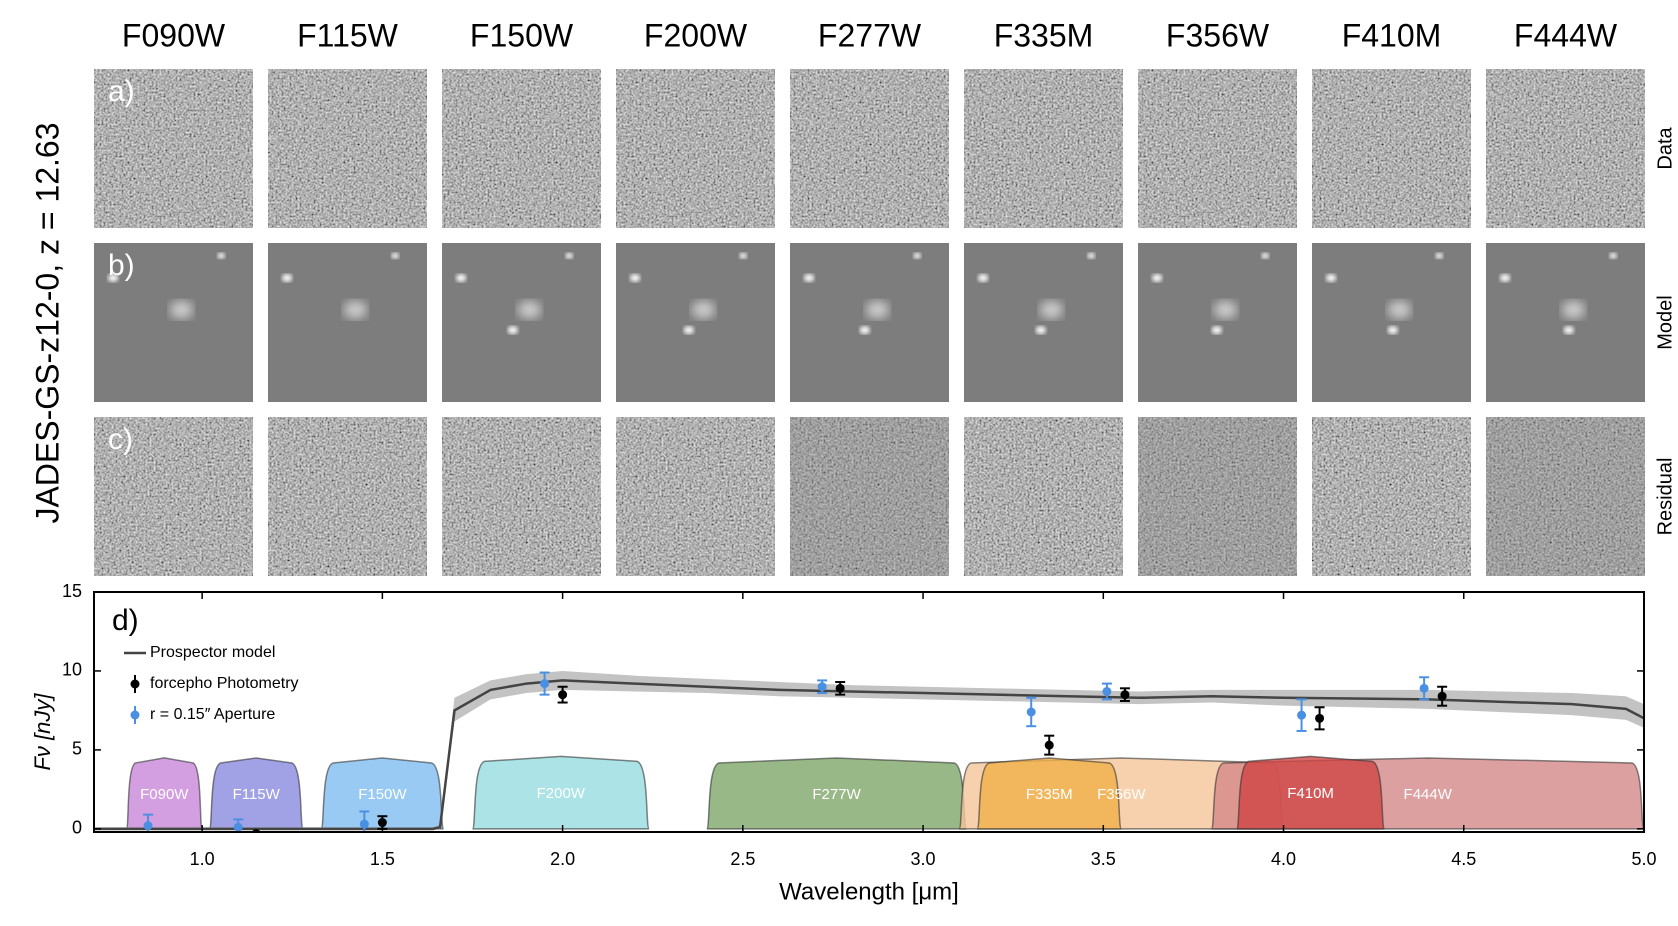 This screenshot has width=1678, height=926. What do you see at coordinates (1121, 794) in the screenshot?
I see `filter-name: F356W` at bounding box center [1121, 794].